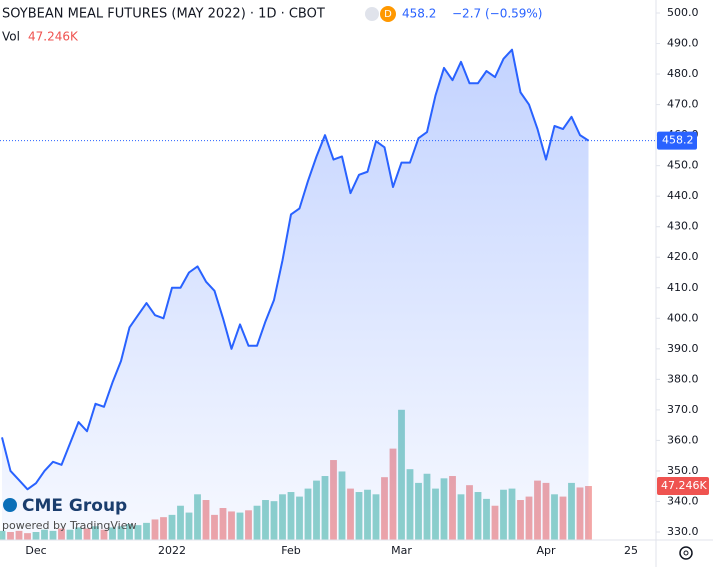 This screenshot has width=713, height=567. Describe the element at coordinates (683, 378) in the screenshot. I see `y-tick-label: 380.0` at that location.